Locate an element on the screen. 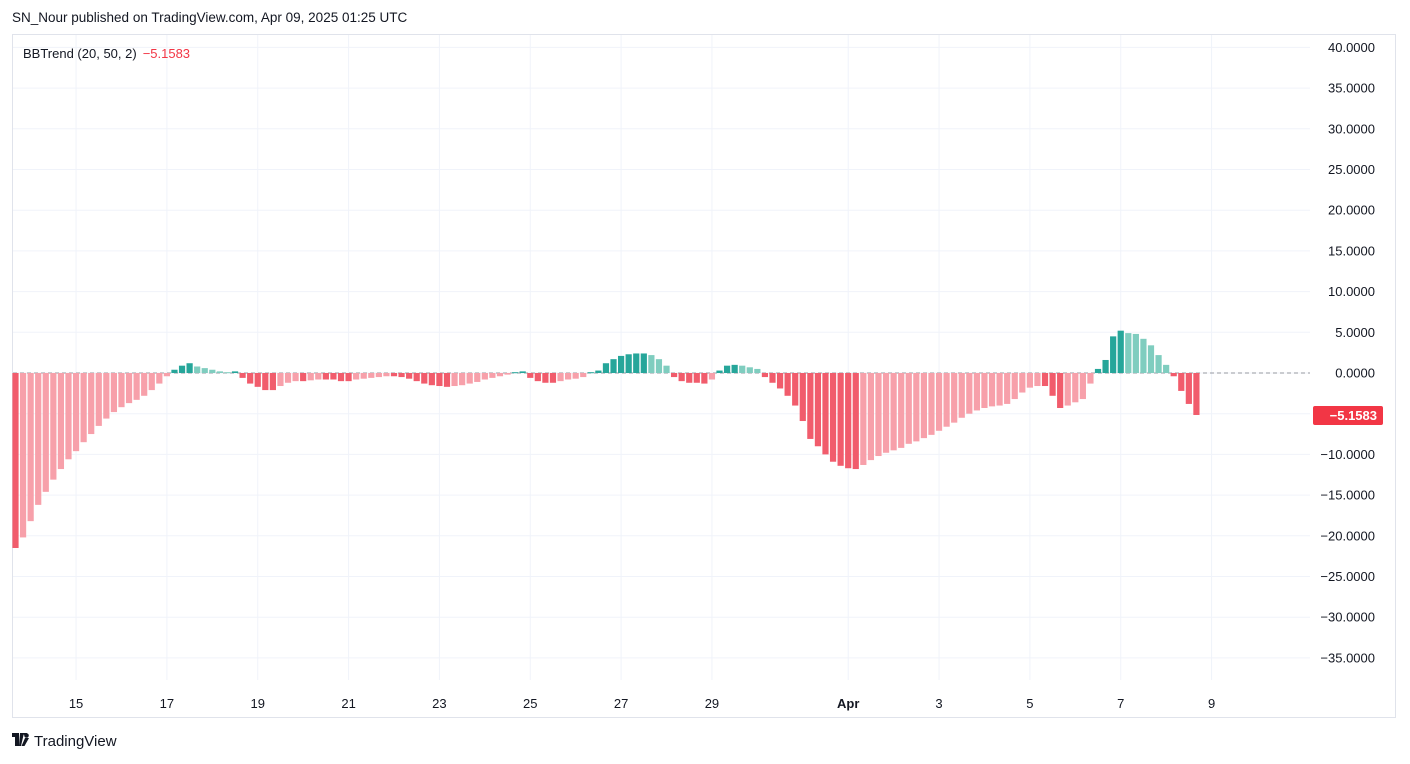 The height and width of the screenshot is (764, 1410). indicator-name: BBTrend (20, 50, 2) is located at coordinates (80, 53).